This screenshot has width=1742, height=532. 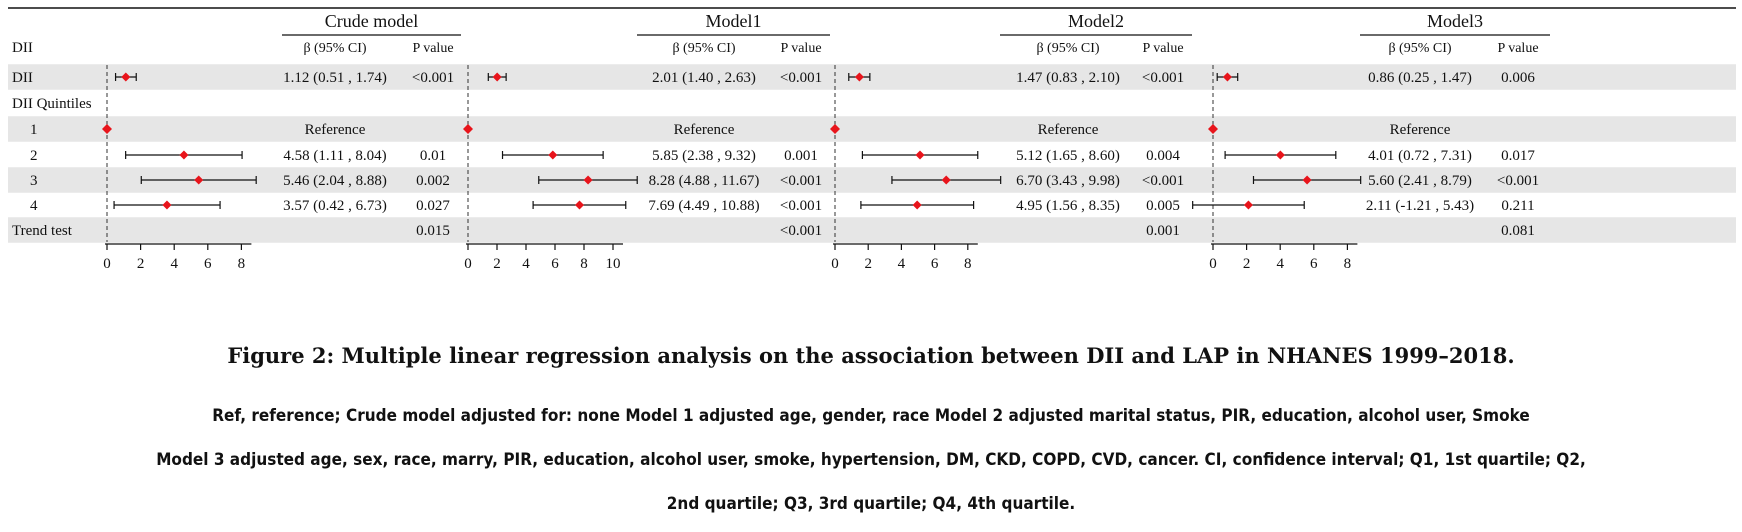 What do you see at coordinates (334, 156) in the screenshot?
I see `beta-ci-value: 4.58 (1.11 , 8.04)` at bounding box center [334, 156].